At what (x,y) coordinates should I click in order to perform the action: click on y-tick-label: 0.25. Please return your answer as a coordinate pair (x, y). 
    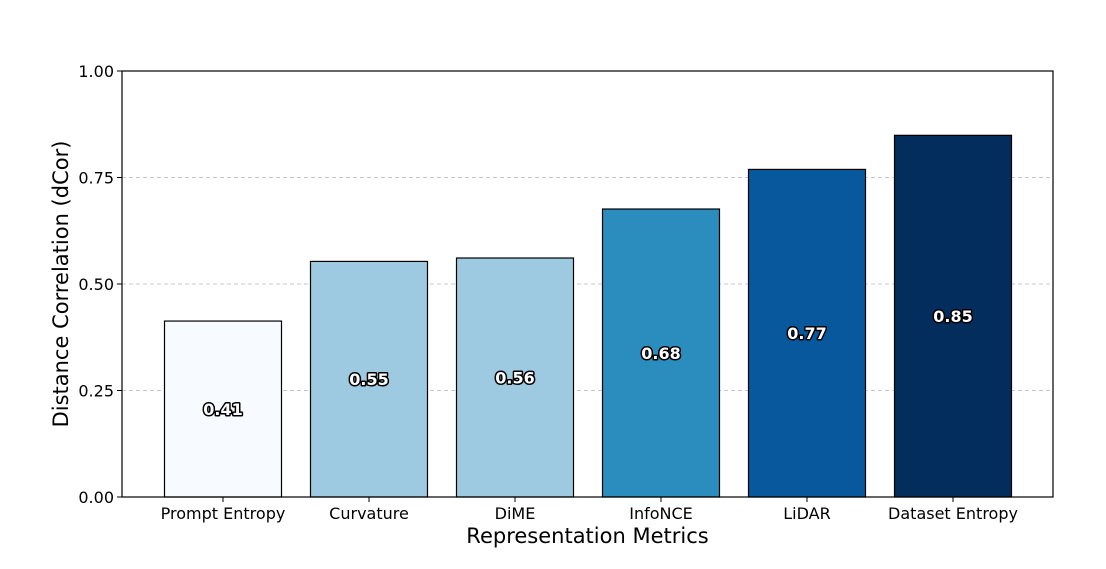
    Looking at the image, I should click on (96, 391).